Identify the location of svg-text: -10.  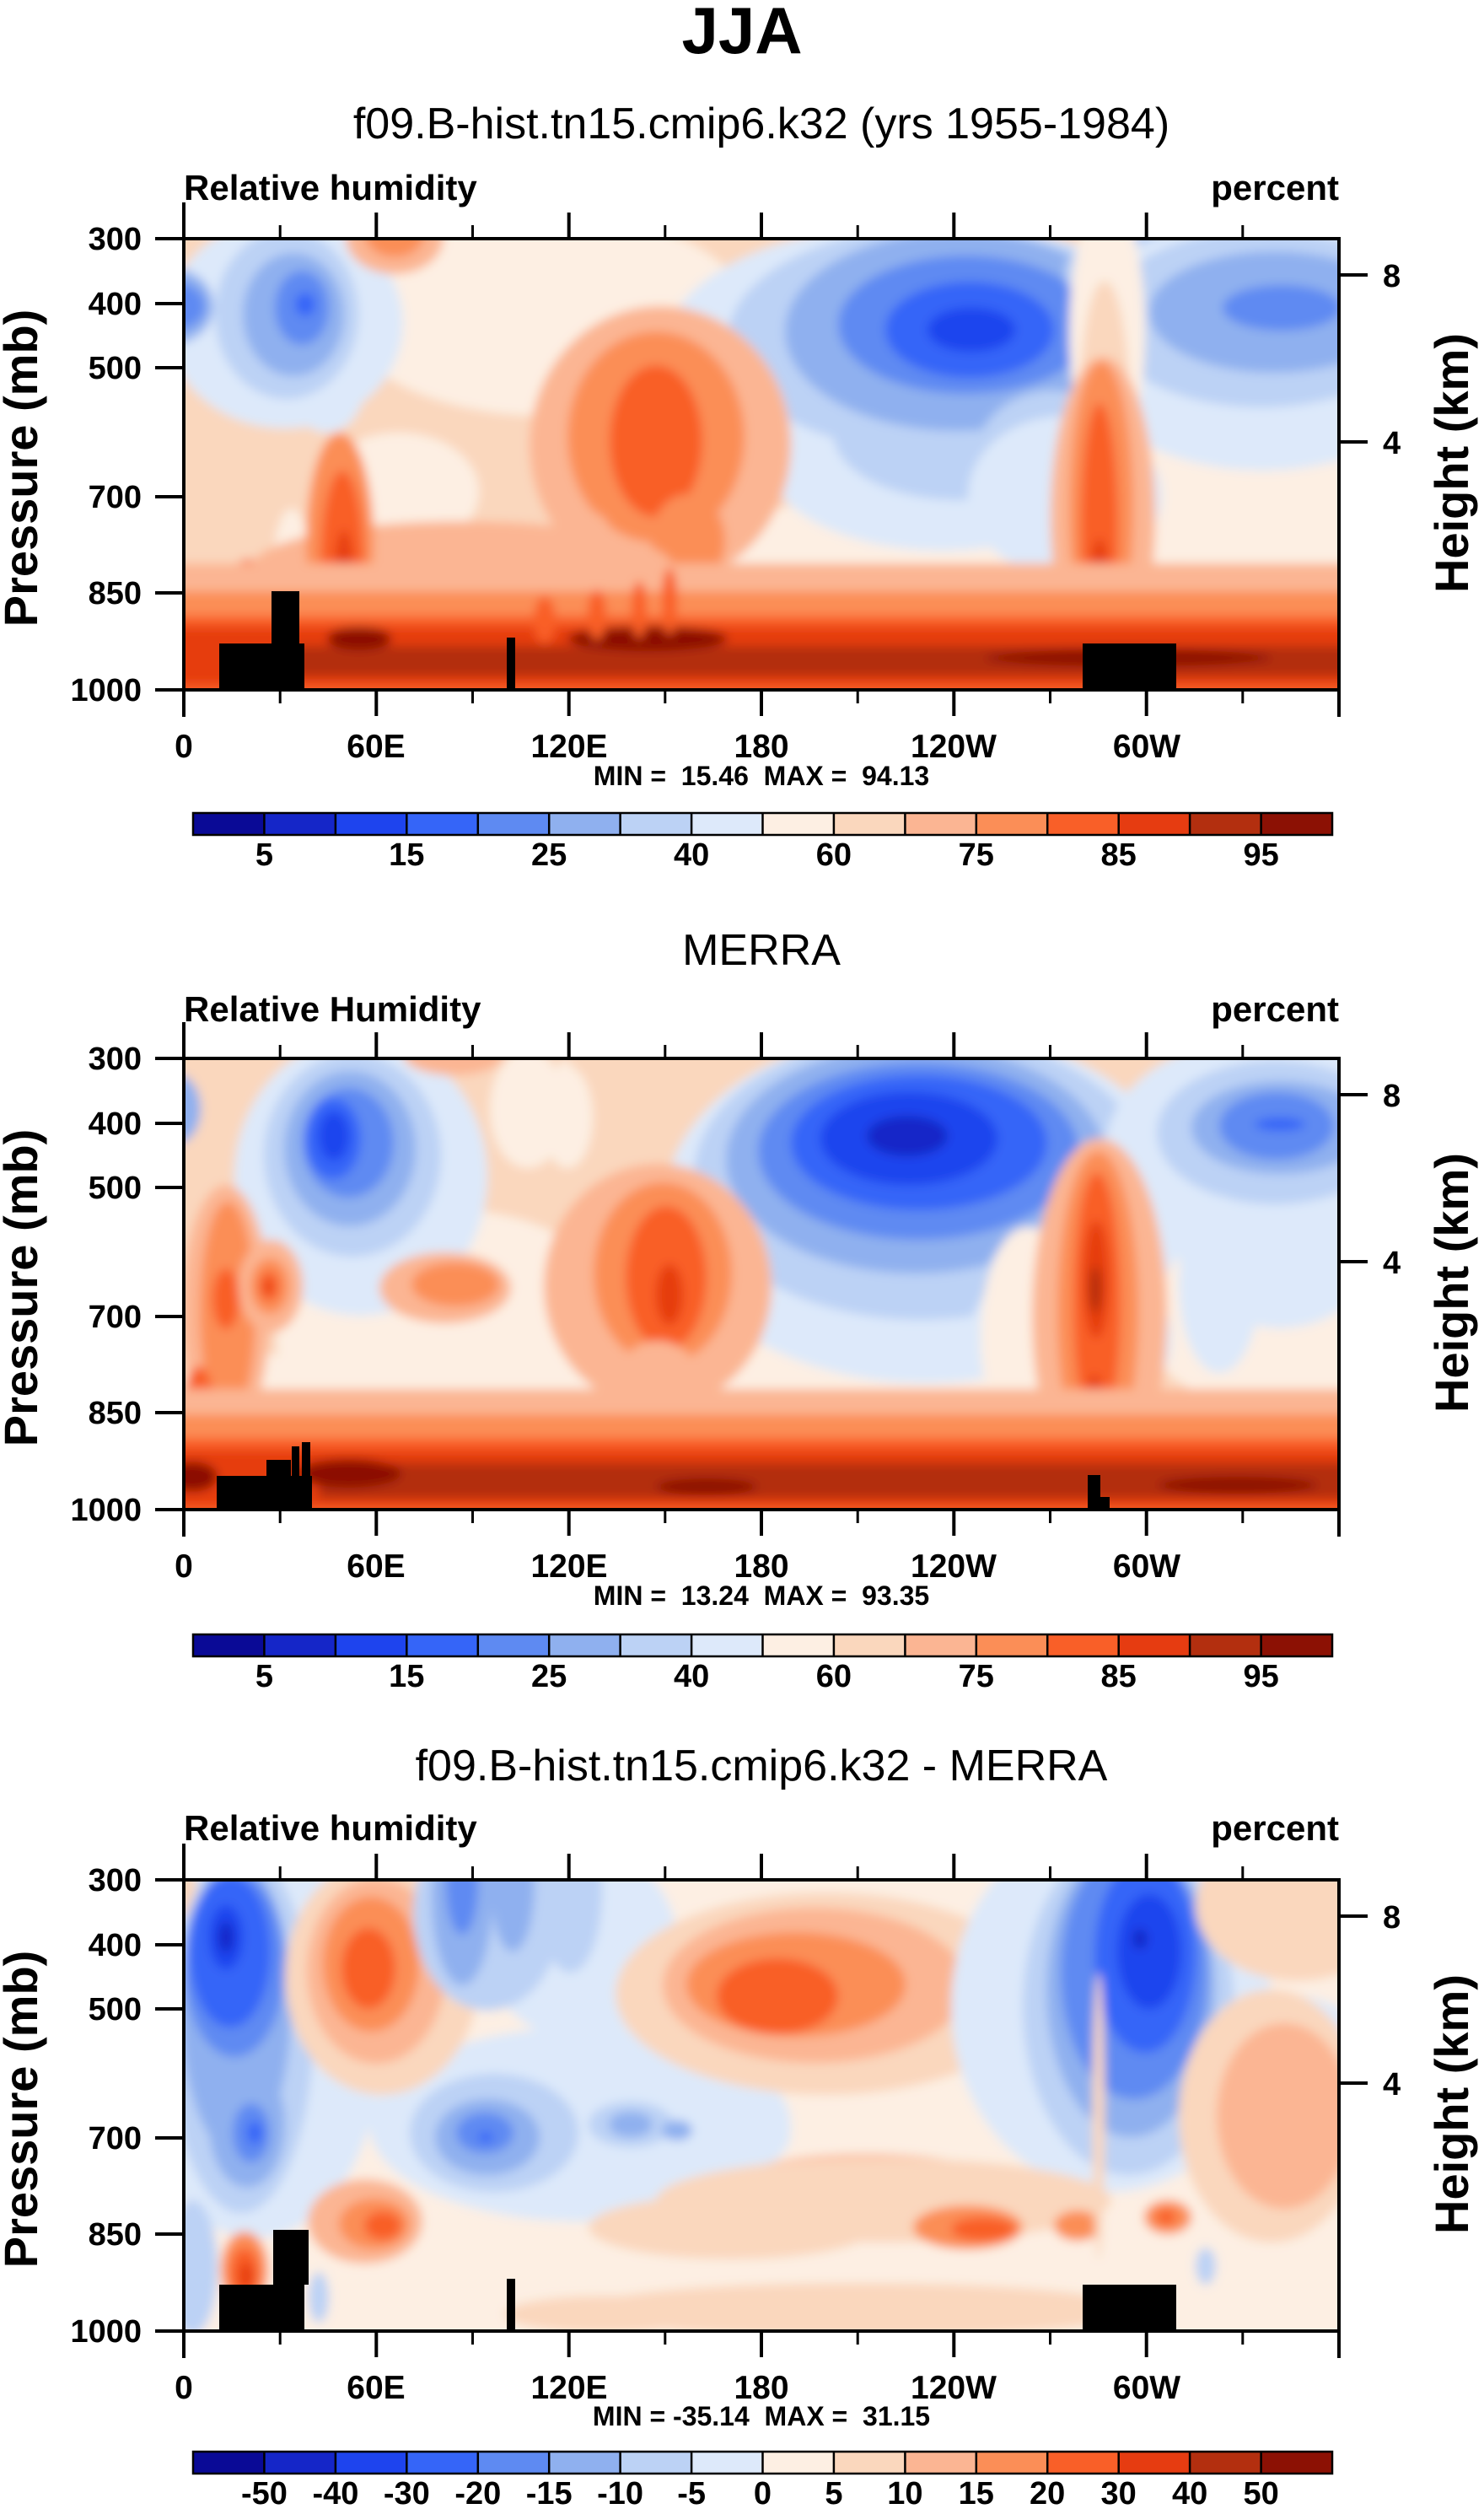
(620, 2492).